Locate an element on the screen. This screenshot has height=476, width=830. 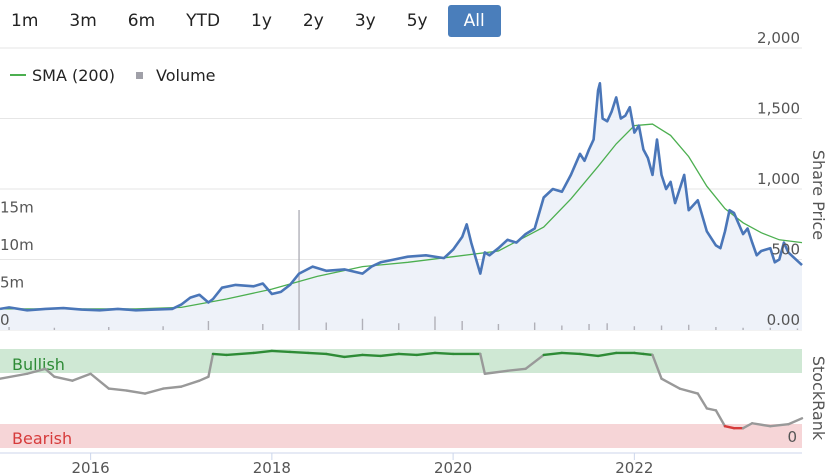
price-axis-ticks: 2,000 1,500 1,000 500 0.00 is located at coordinates (778, 179).